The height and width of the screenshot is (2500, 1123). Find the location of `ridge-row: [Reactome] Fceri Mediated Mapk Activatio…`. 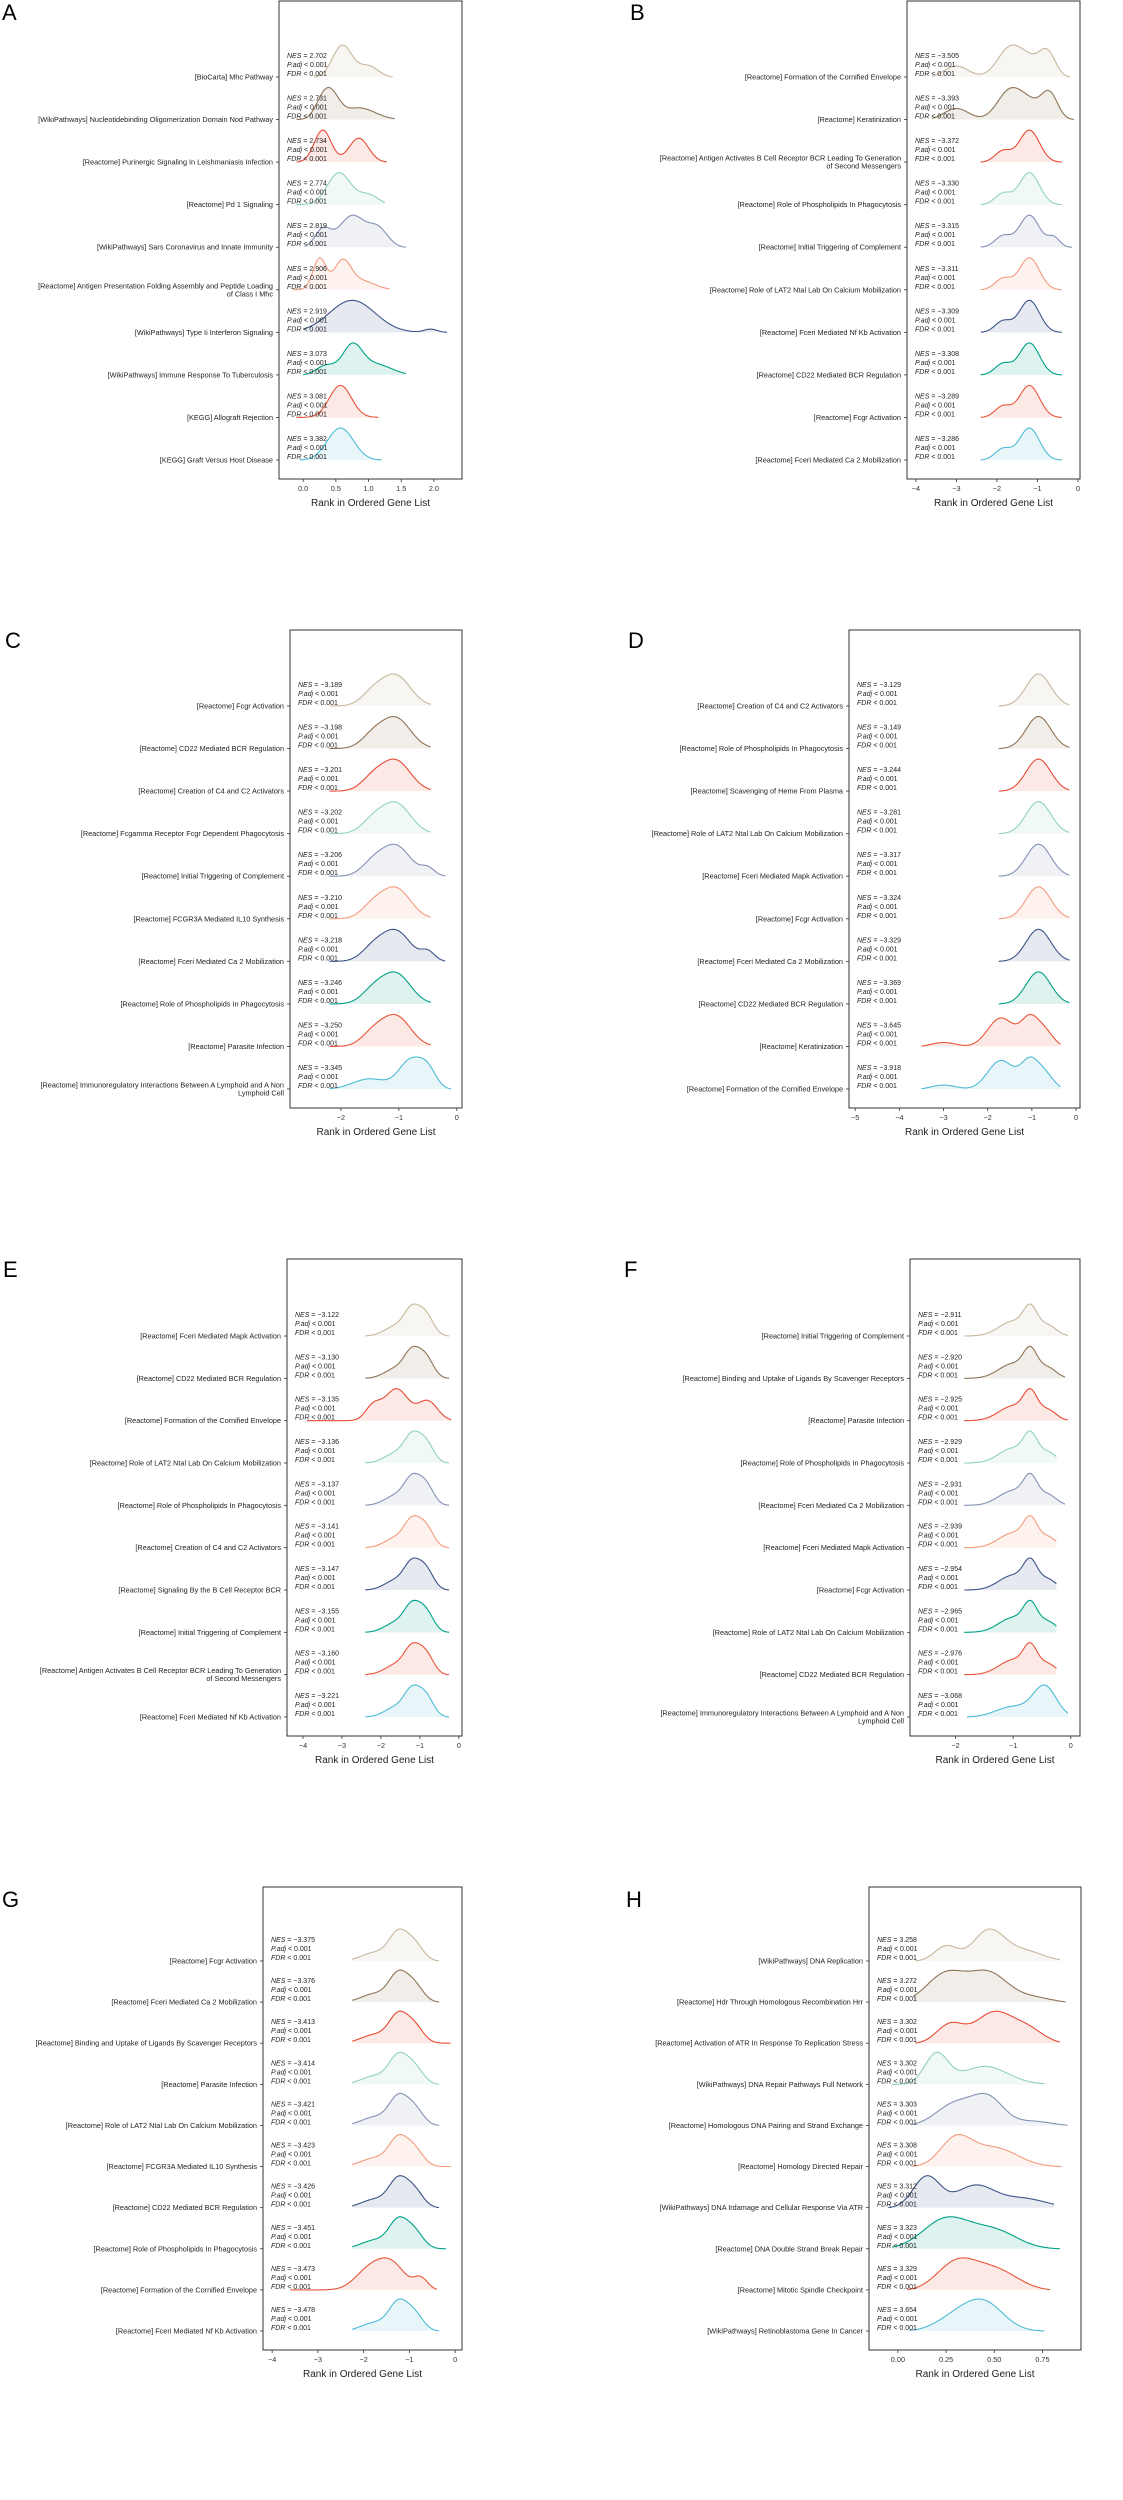

ridge-row: [Reactome] Fceri Mediated Mapk Activatio… is located at coordinates (910, 1533).